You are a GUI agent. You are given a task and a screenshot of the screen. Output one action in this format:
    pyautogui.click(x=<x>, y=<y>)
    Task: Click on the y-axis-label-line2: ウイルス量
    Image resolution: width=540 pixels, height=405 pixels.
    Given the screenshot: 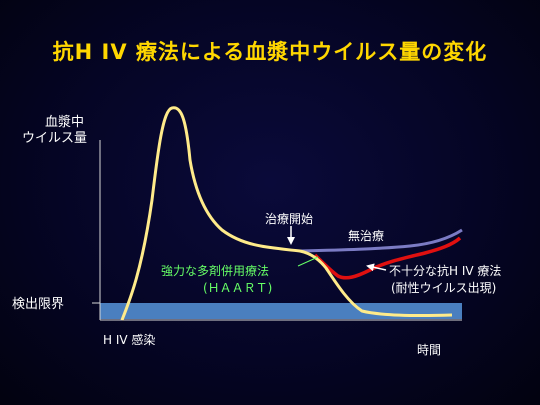 What is the action you would take?
    pyautogui.click(x=55, y=138)
    